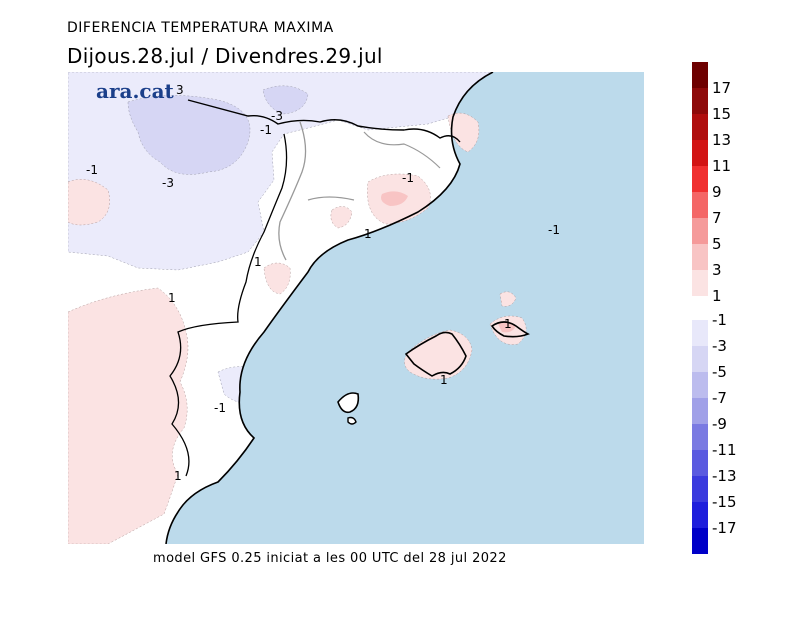  Describe the element at coordinates (89, 202) in the screenshot. I see `warm-region-sw` at that location.